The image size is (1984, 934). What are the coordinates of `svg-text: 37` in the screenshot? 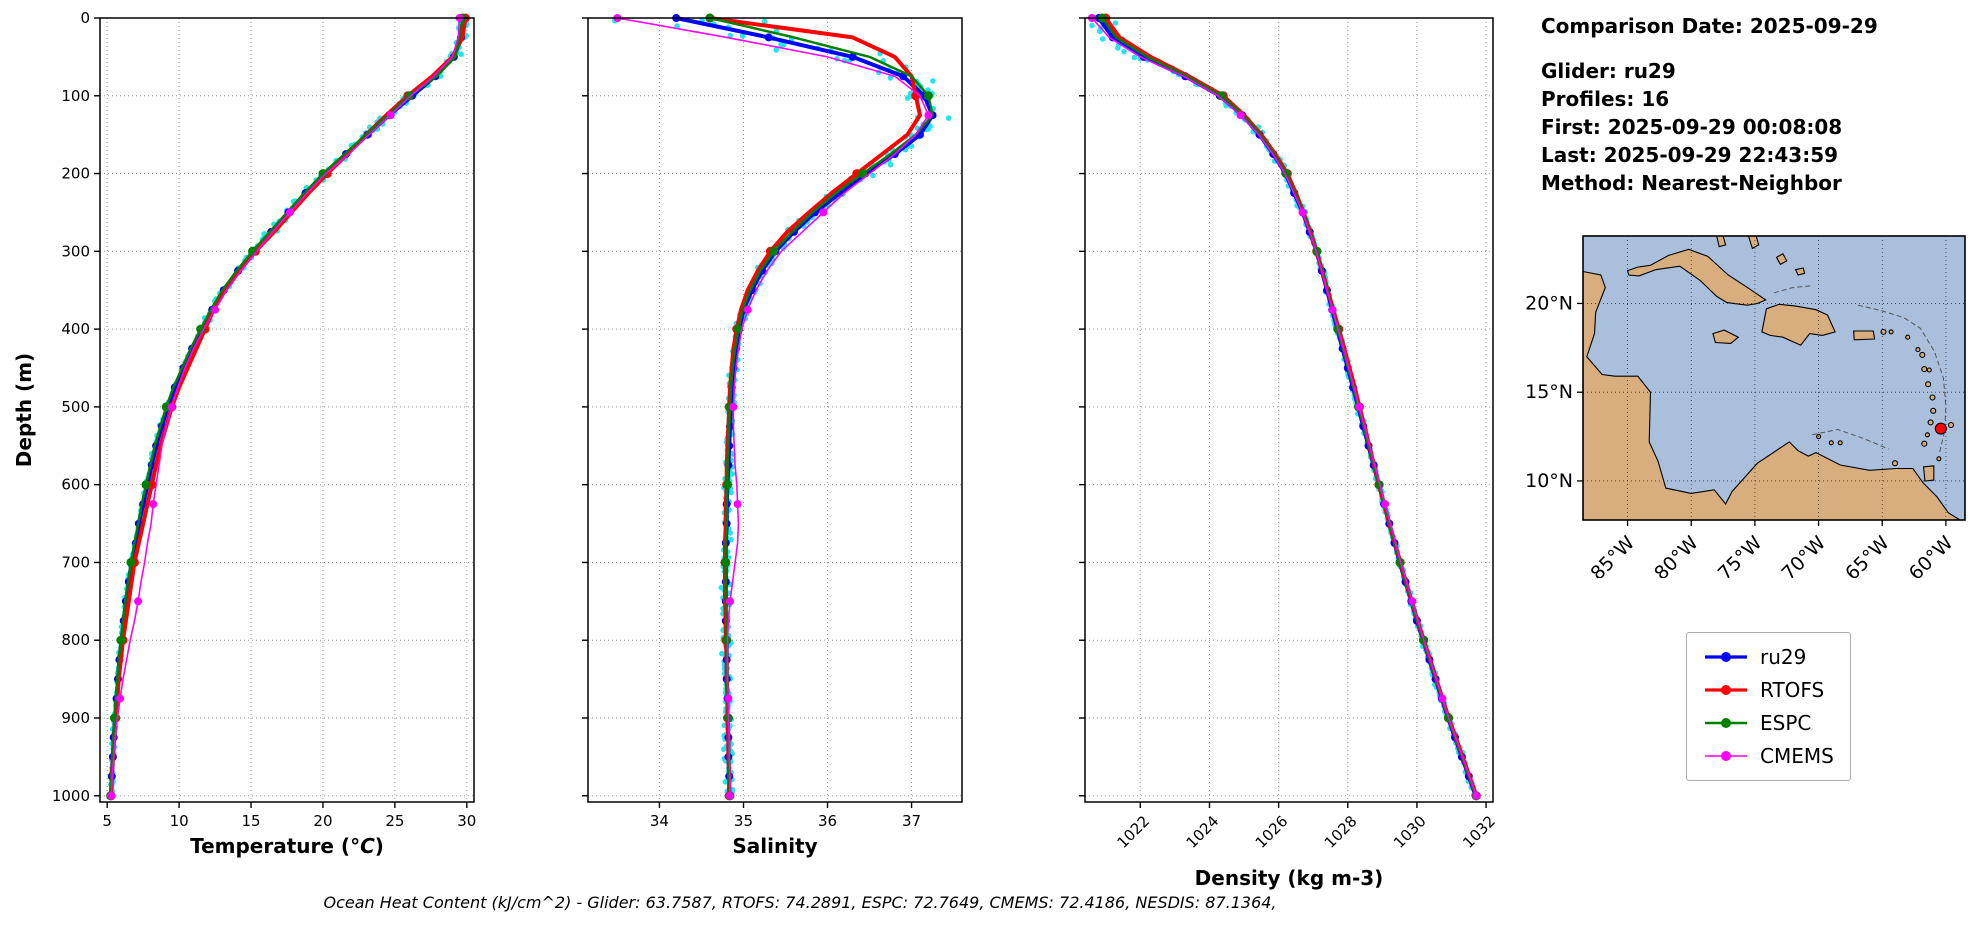 It's located at (911, 821).